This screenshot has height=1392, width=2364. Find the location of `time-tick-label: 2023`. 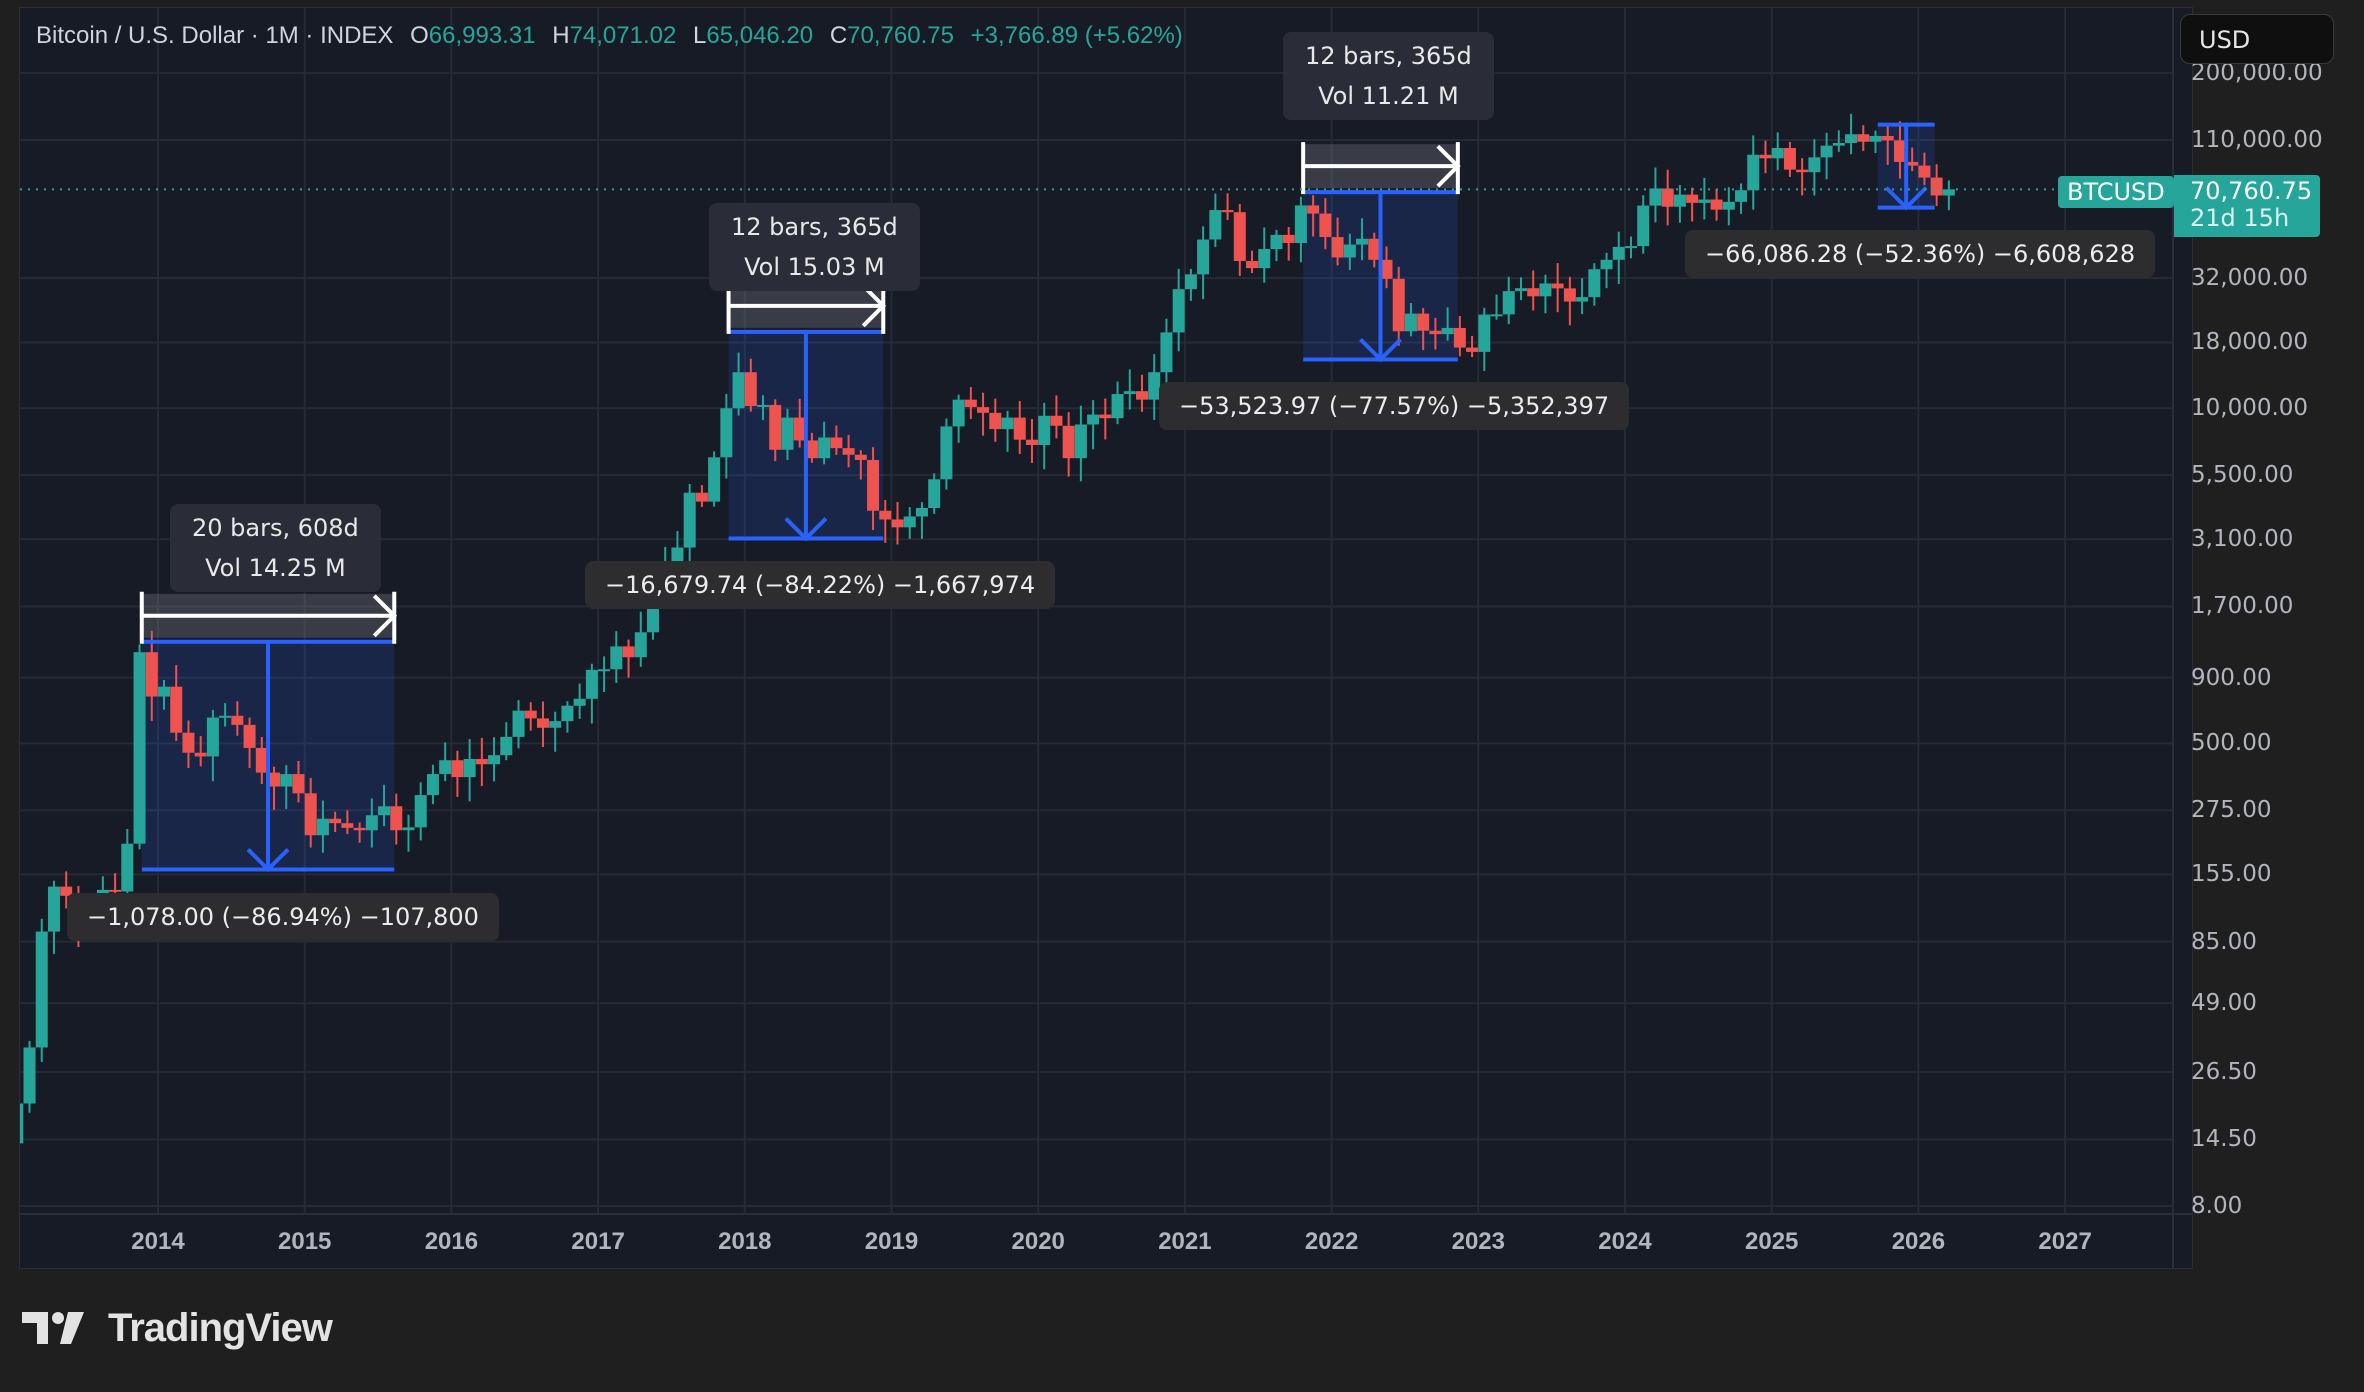

time-tick-label: 2023 is located at coordinates (1478, 1241).